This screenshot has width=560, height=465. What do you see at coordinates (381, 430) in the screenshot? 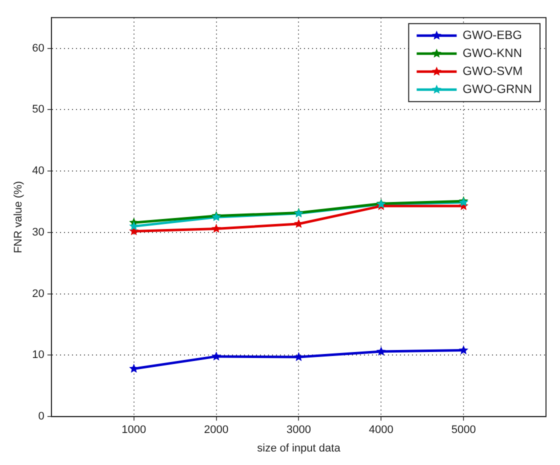
I see `x-tick-label: 4000` at bounding box center [381, 430].